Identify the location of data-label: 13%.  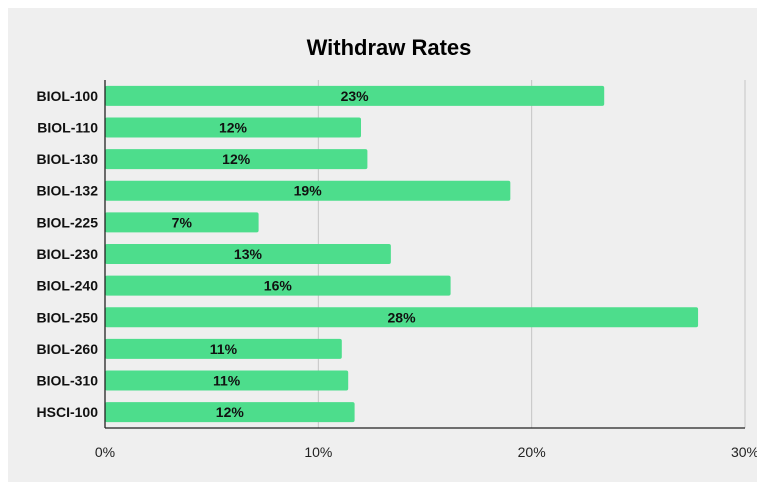
(248, 254).